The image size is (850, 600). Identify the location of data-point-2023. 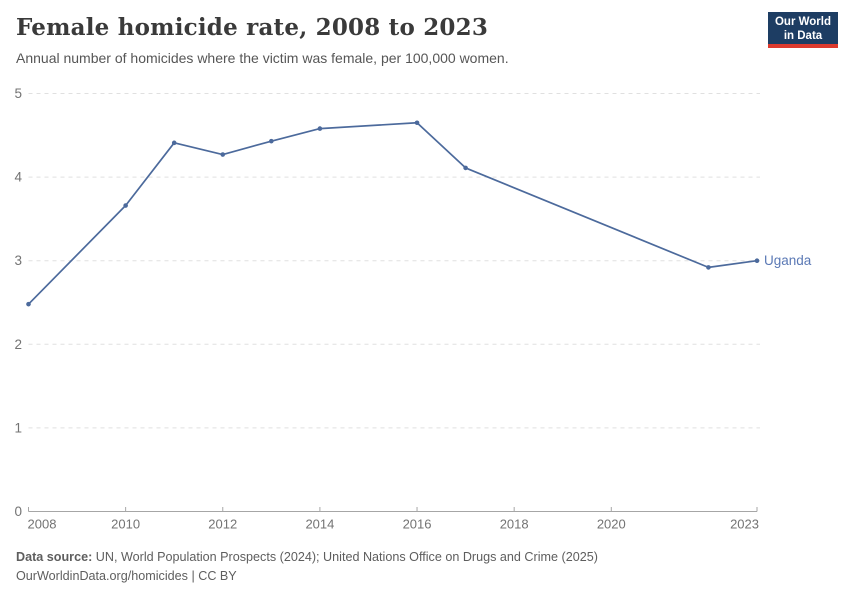
(757, 261).